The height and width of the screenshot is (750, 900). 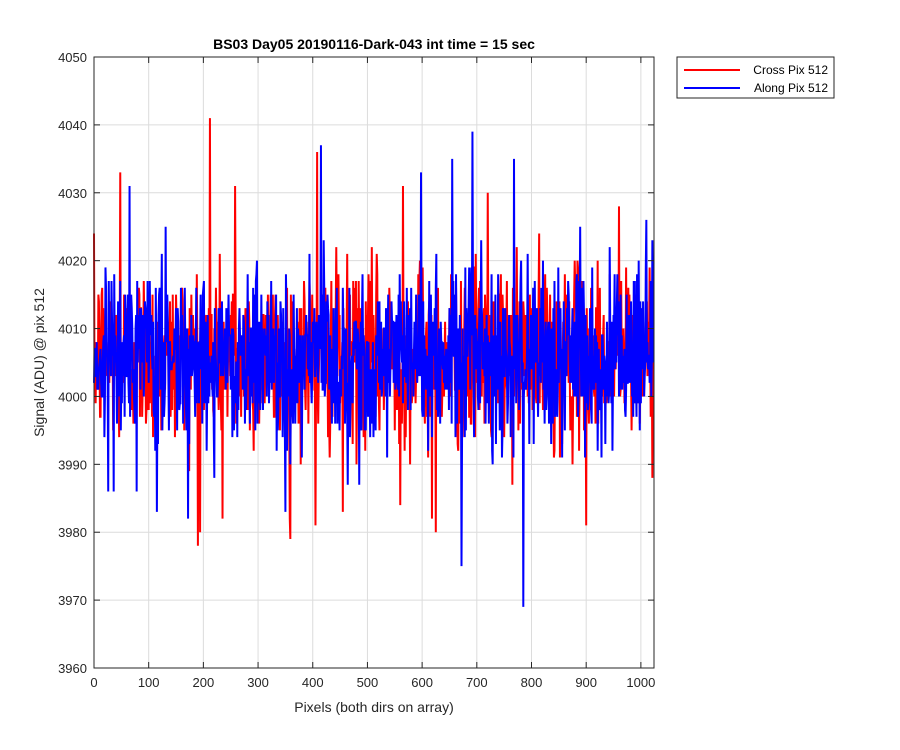 I want to click on y-tick-label: 4040, so click(x=72, y=125).